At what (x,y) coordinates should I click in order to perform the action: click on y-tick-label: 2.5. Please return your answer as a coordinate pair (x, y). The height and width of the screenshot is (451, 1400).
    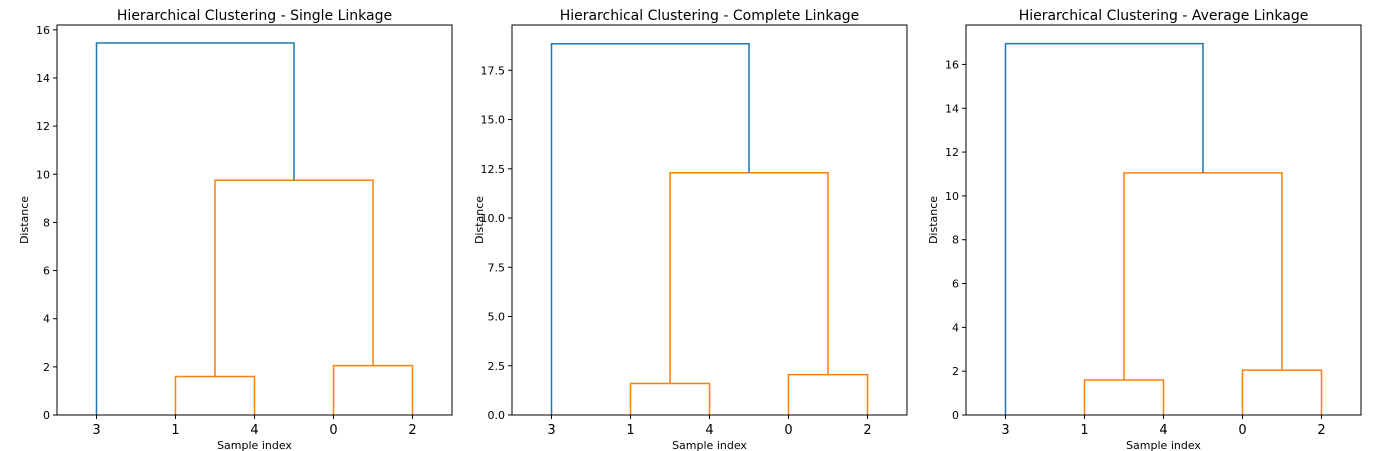
    Looking at the image, I should click on (497, 366).